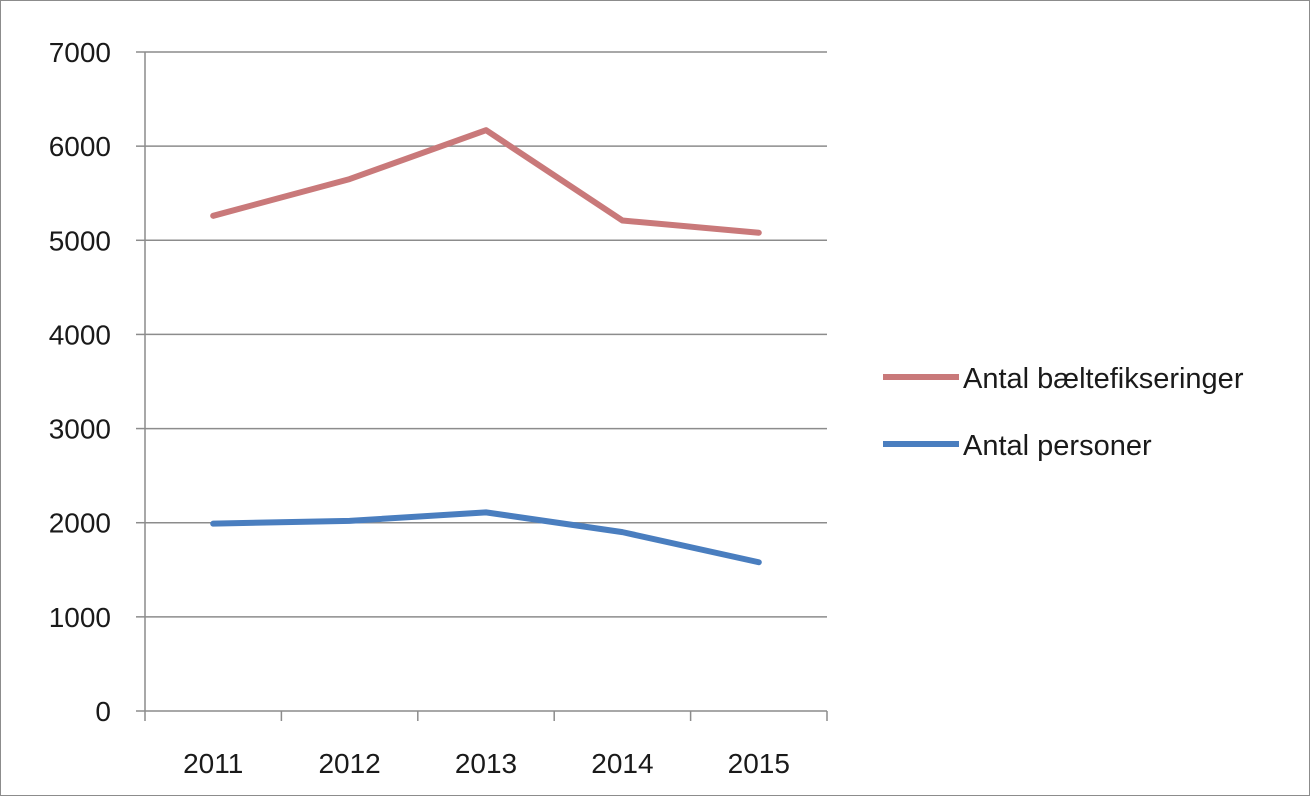  What do you see at coordinates (80, 240) in the screenshot?
I see `y-tick-label: 5000` at bounding box center [80, 240].